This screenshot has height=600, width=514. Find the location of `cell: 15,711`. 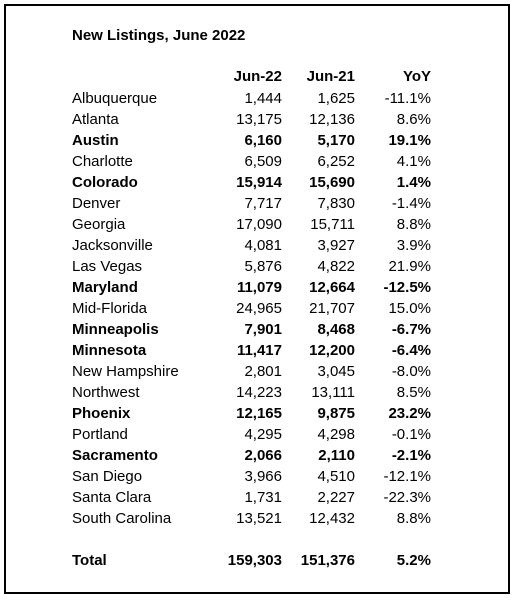

cell: 15,711 is located at coordinates (332, 224).